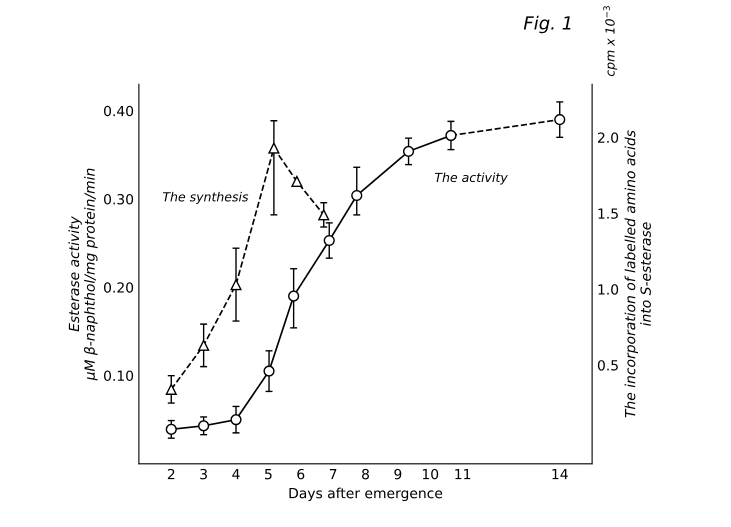 The image size is (731, 527). Describe the element at coordinates (462, 474) in the screenshot. I see `x-tick-label: 11` at that location.